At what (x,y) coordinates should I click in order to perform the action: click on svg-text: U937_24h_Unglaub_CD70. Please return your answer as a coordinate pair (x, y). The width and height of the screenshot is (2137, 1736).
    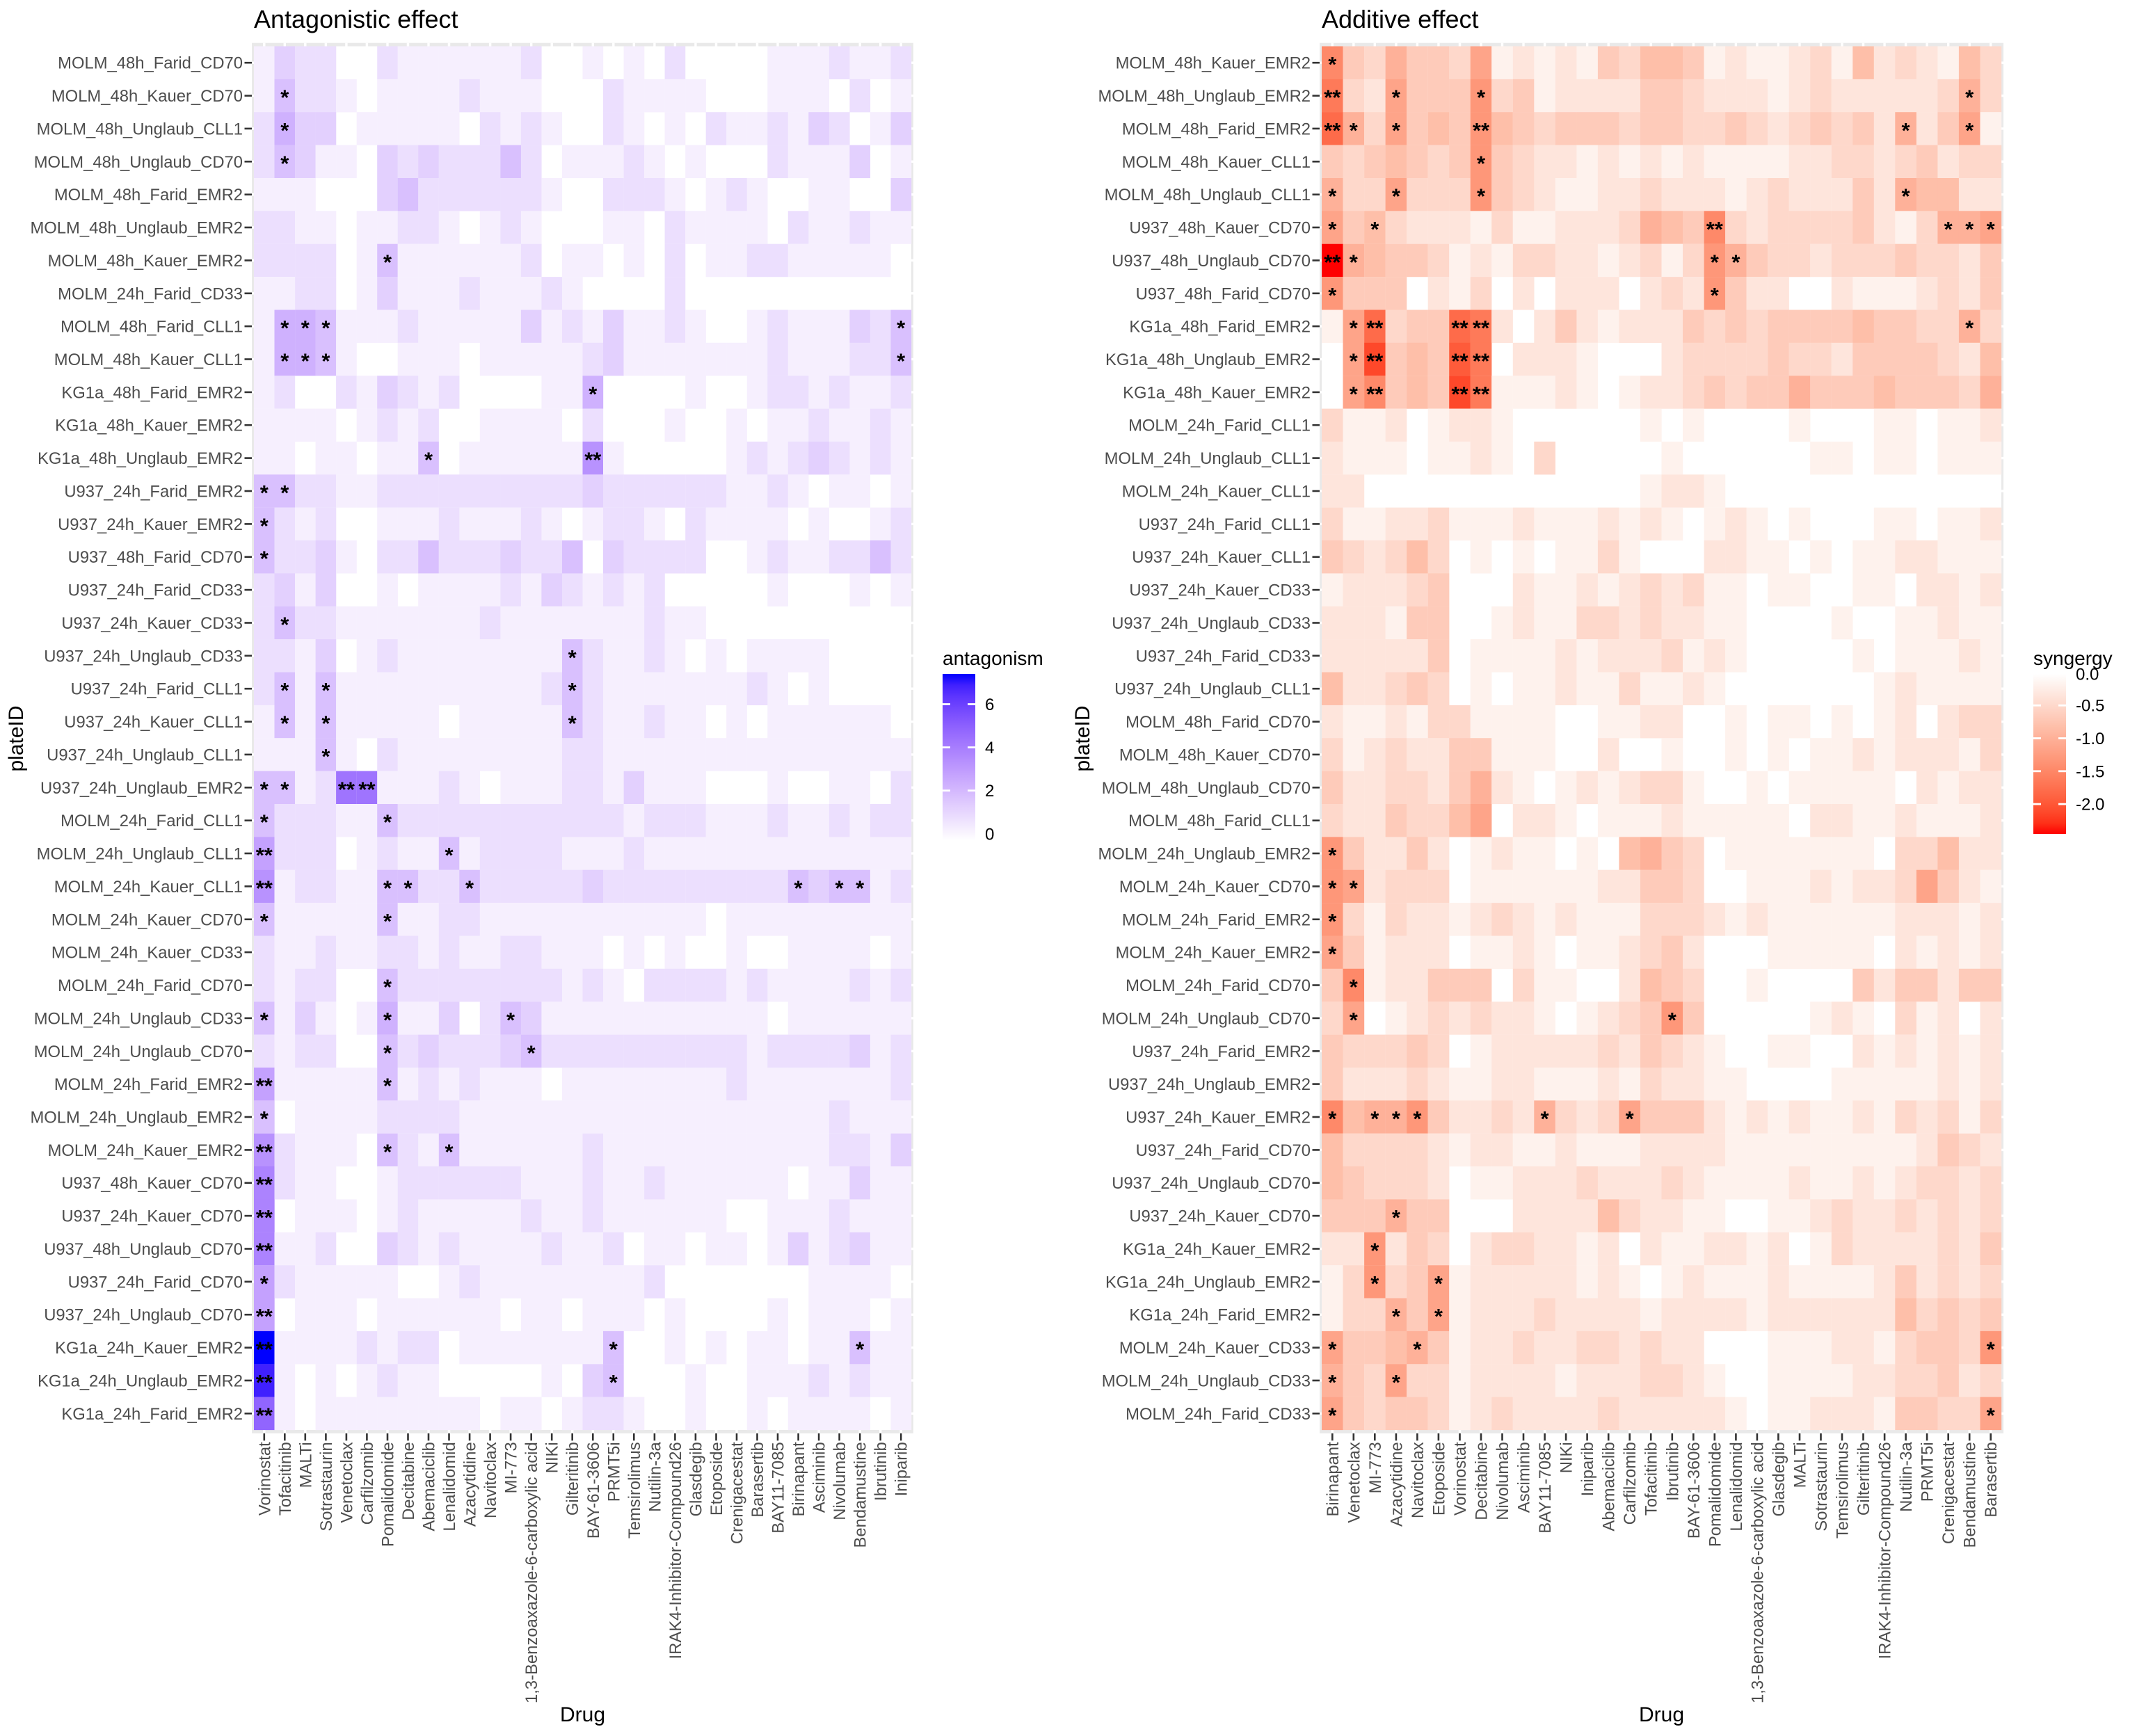
    Looking at the image, I should click on (143, 1315).